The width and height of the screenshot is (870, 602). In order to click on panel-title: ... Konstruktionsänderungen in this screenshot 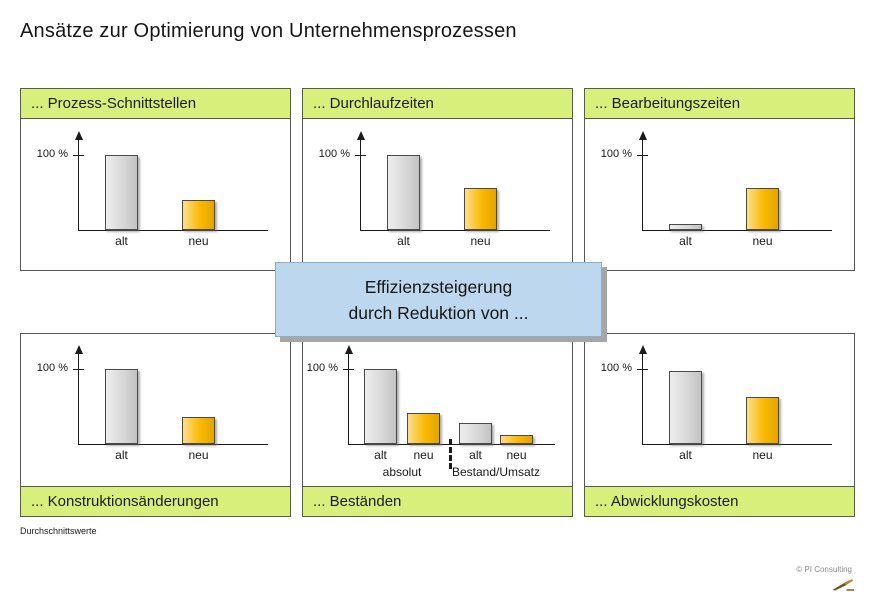, I will do `click(125, 501)`.